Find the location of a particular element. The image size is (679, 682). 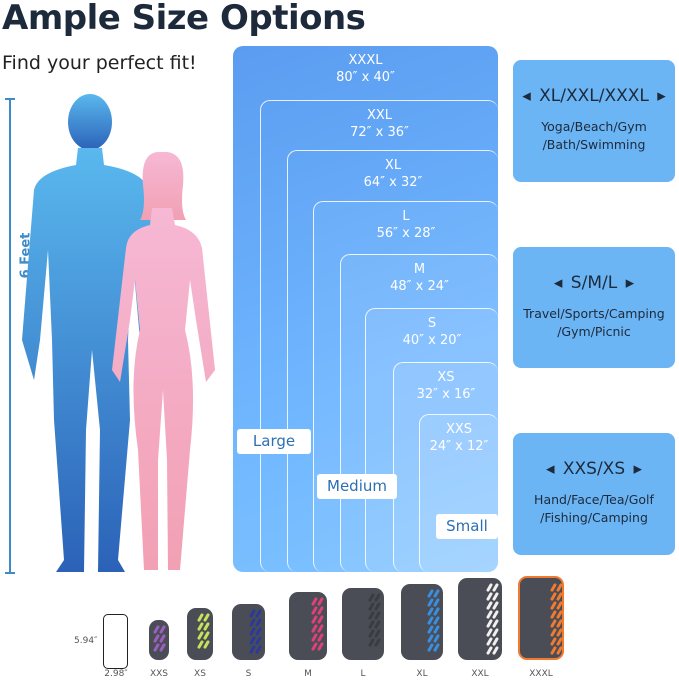

phone-width: 2.98″ is located at coordinates (116, 674).